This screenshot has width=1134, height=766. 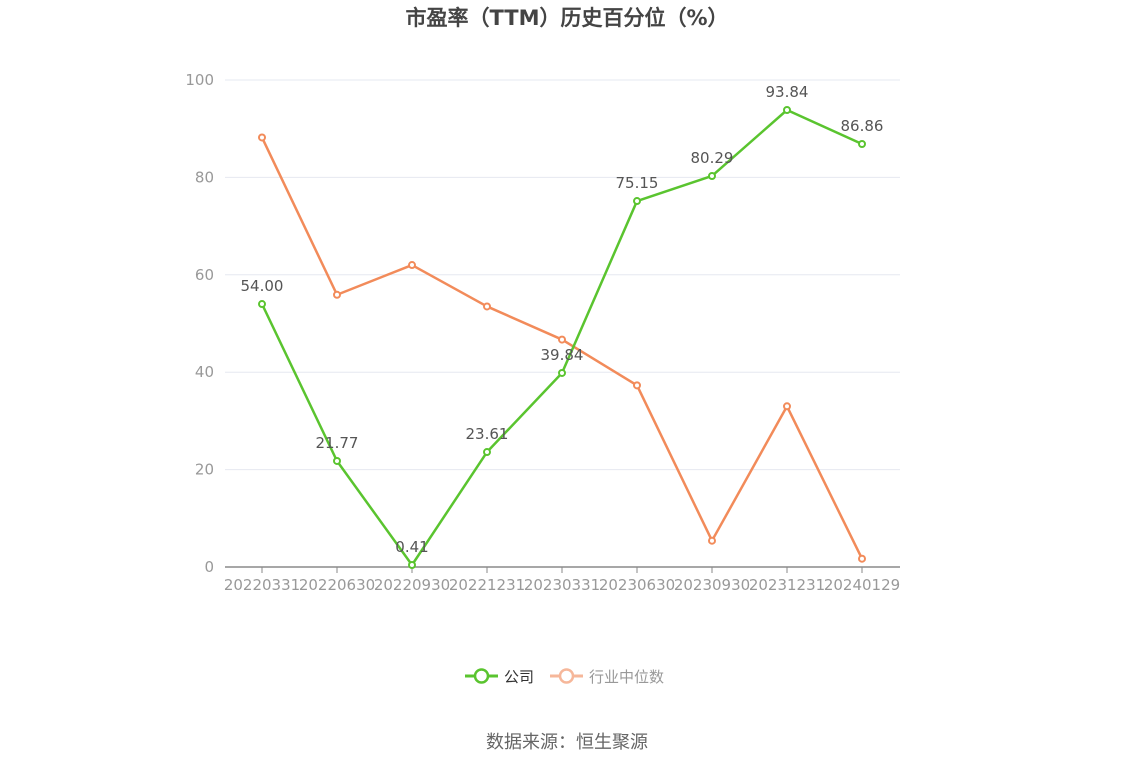 I want to click on legend-label-1: 行业中位数, so click(x=626, y=677).